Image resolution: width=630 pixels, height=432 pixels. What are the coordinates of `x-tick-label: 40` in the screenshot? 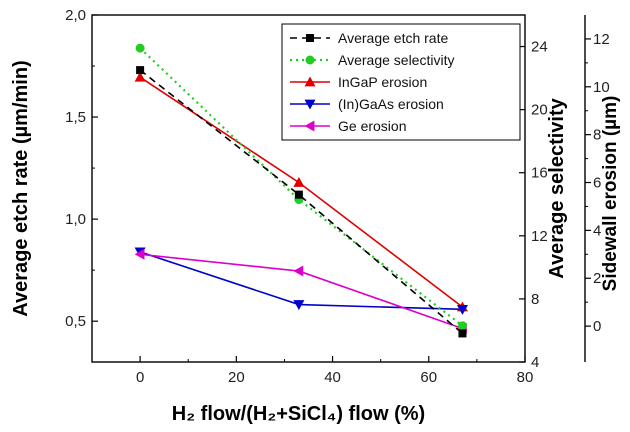 It's located at (332, 377).